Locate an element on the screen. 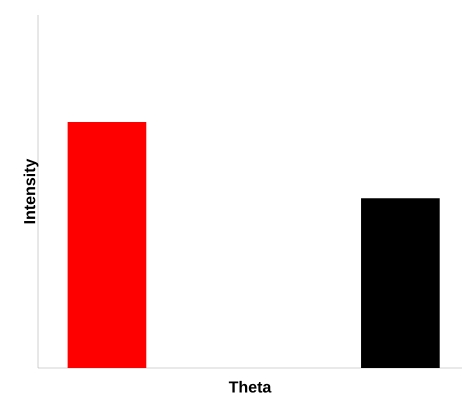 This screenshot has width=462, height=412. y-axis-title: Intensity is located at coordinates (31, 191).